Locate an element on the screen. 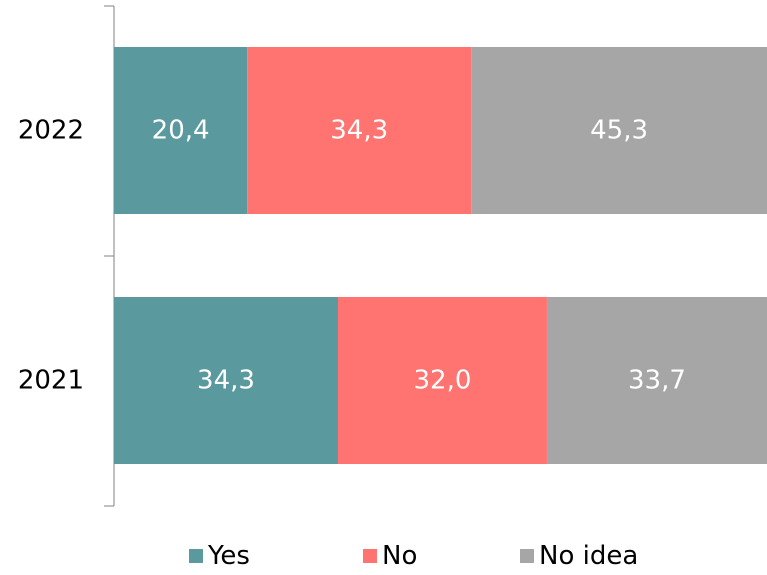  category-label-2021: 2021 is located at coordinates (51, 381).